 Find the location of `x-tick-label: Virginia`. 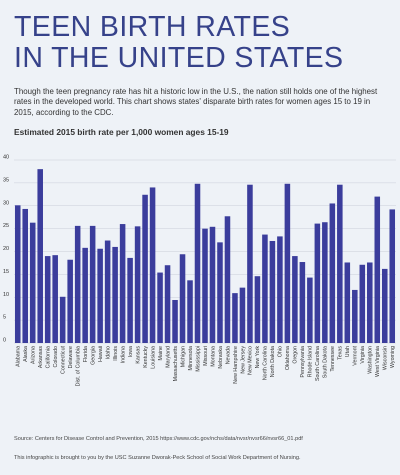

x-tick-label: Virginia is located at coordinates (363, 355).